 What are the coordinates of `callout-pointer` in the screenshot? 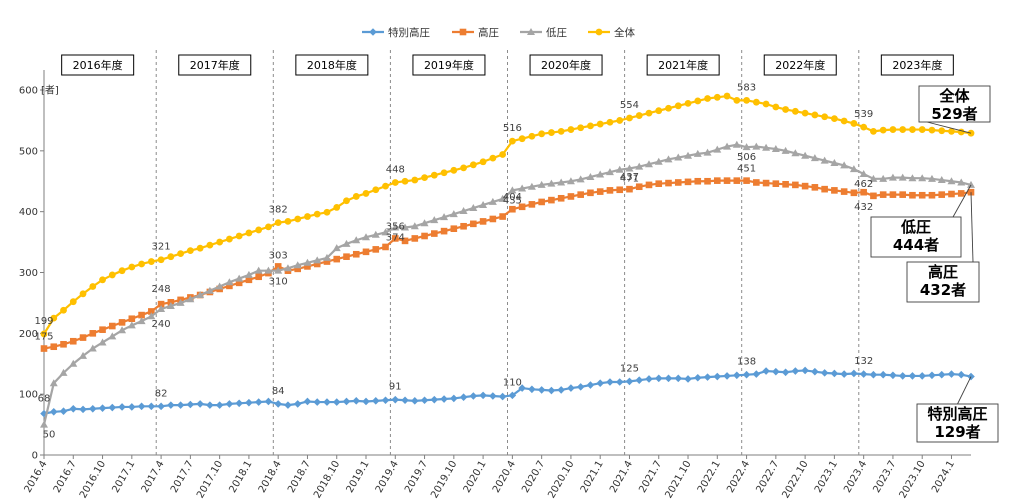 It's located at (949, 127).